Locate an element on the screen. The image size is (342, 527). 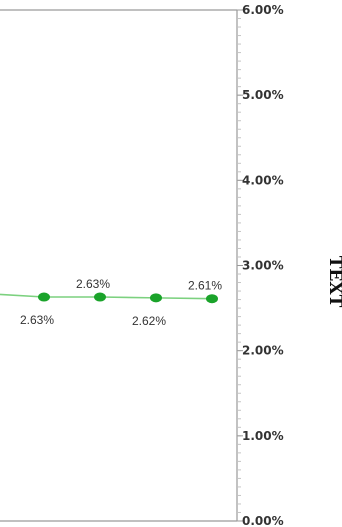
y-tick-label: 4.00% is located at coordinates (263, 180).